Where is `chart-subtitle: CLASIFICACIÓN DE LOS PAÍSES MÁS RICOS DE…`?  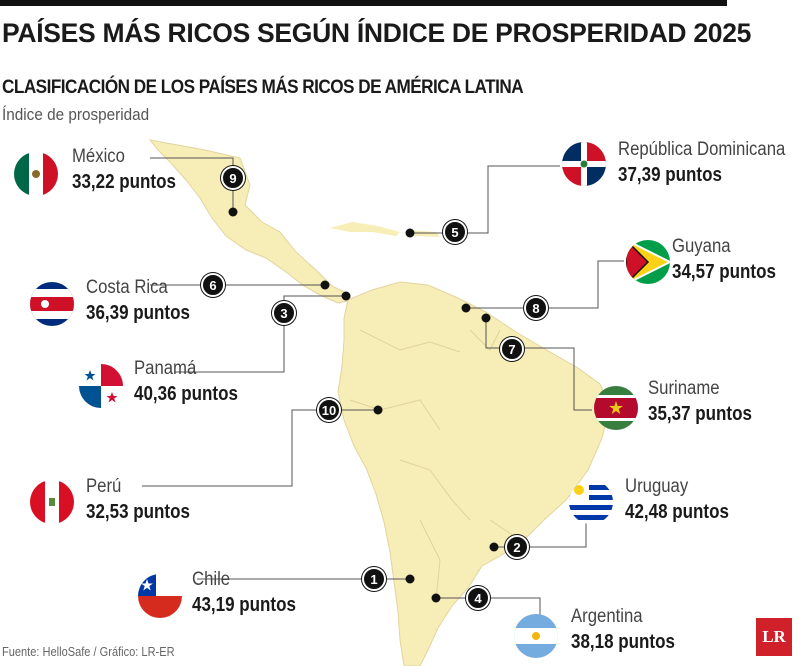 chart-subtitle: CLASIFICACIÓN DE LOS PAÍSES MÁS RICOS DE… is located at coordinates (263, 87).